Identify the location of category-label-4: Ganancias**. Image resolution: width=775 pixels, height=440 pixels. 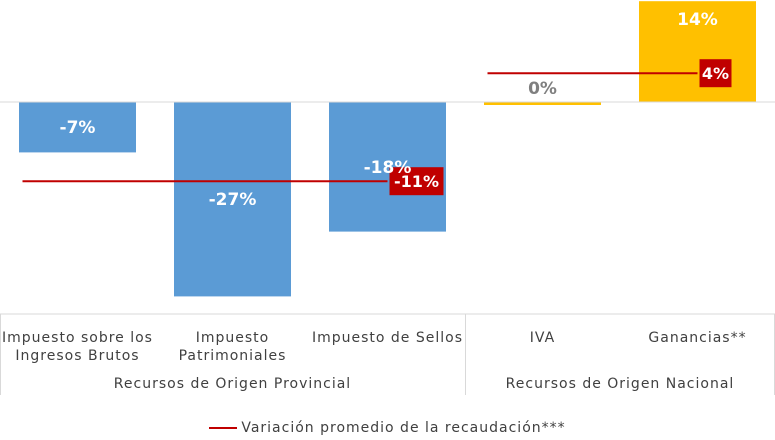
(697, 338).